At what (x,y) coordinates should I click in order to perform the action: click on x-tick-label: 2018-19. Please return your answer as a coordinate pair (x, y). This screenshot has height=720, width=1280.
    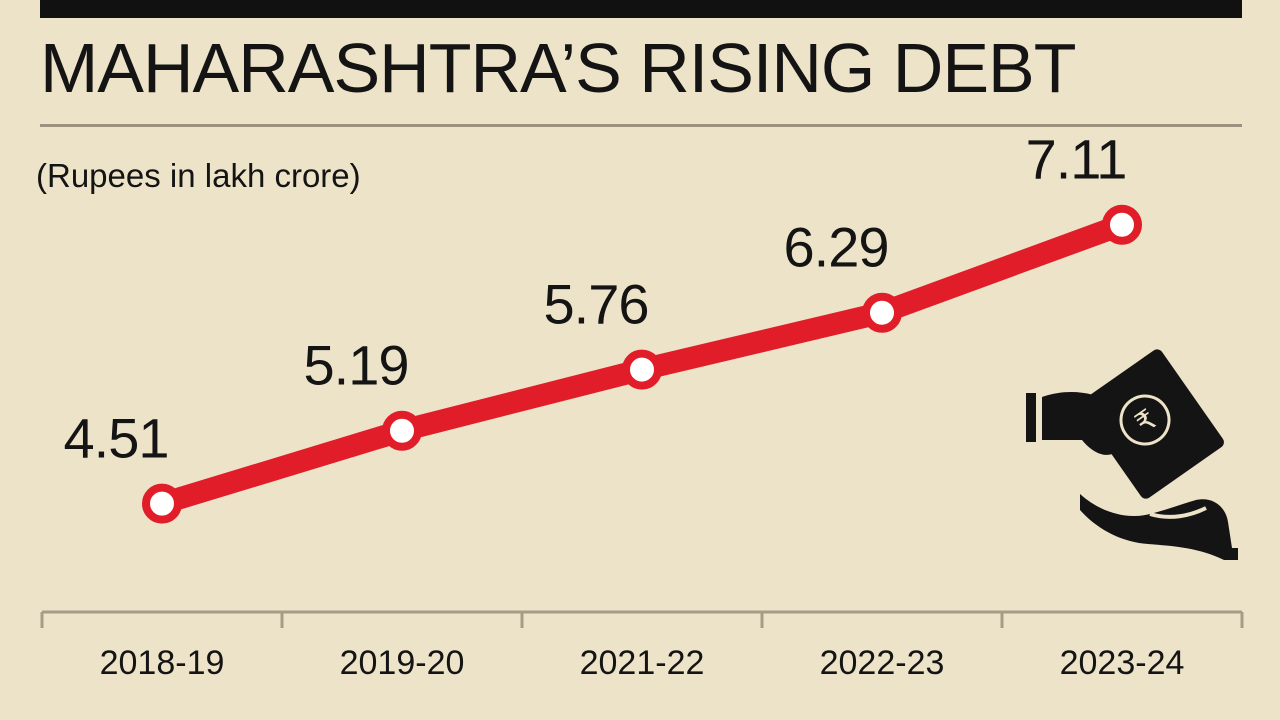
    Looking at the image, I should click on (162, 663).